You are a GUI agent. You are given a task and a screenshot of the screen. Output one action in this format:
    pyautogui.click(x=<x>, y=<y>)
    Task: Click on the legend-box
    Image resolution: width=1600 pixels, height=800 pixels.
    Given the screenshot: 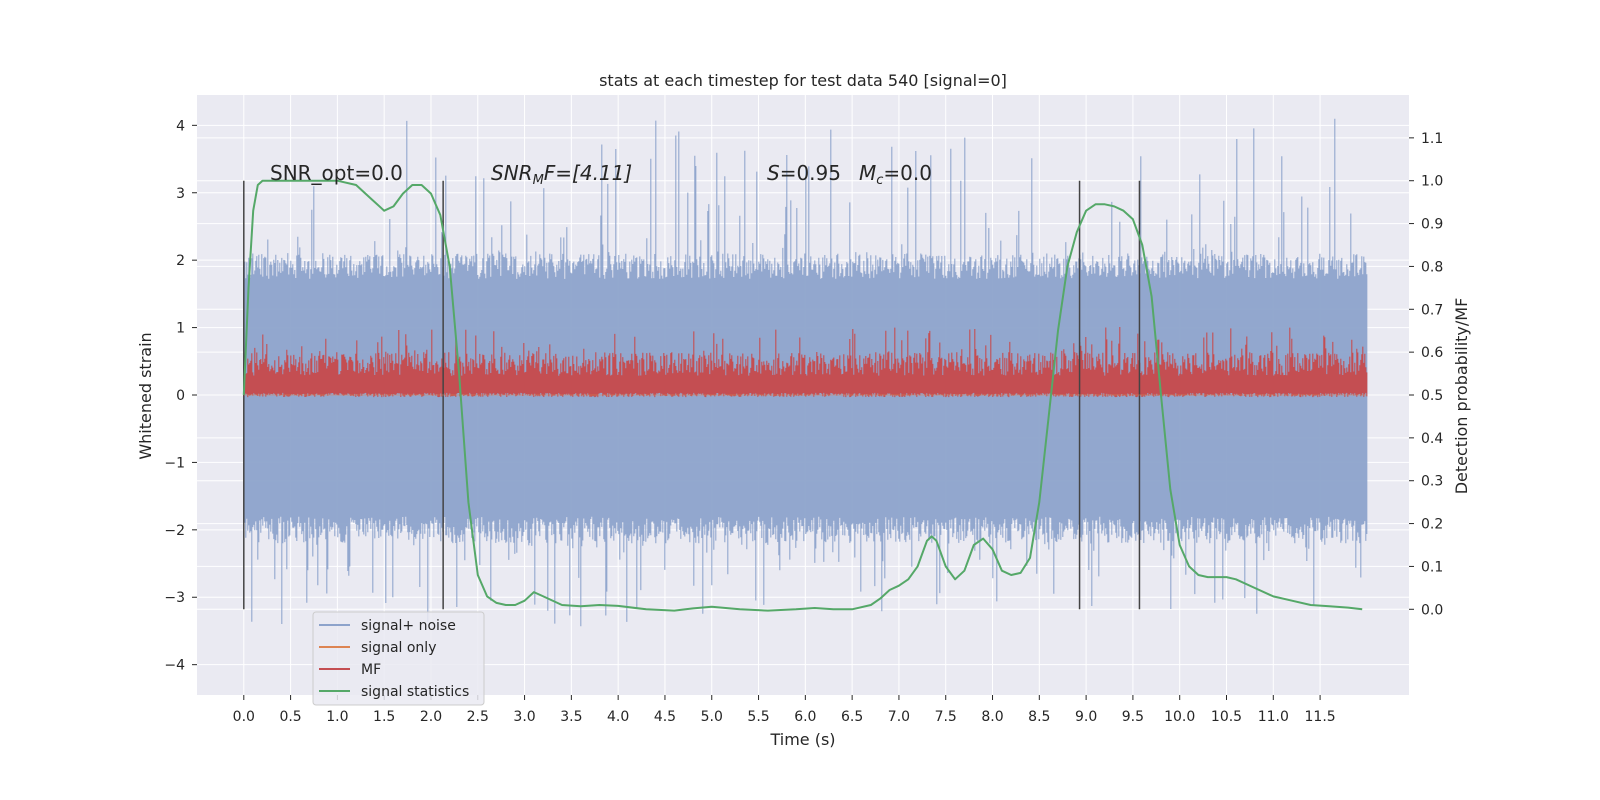 What is the action you would take?
    pyautogui.click(x=398, y=658)
    